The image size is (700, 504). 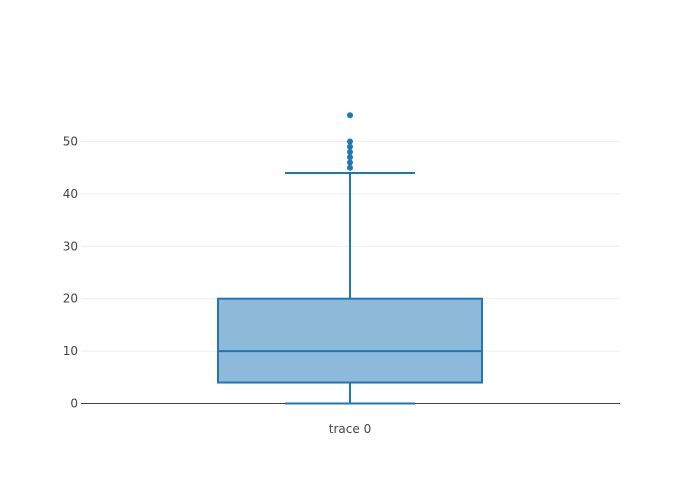 I want to click on y-tick-label: 0, so click(x=74, y=404).